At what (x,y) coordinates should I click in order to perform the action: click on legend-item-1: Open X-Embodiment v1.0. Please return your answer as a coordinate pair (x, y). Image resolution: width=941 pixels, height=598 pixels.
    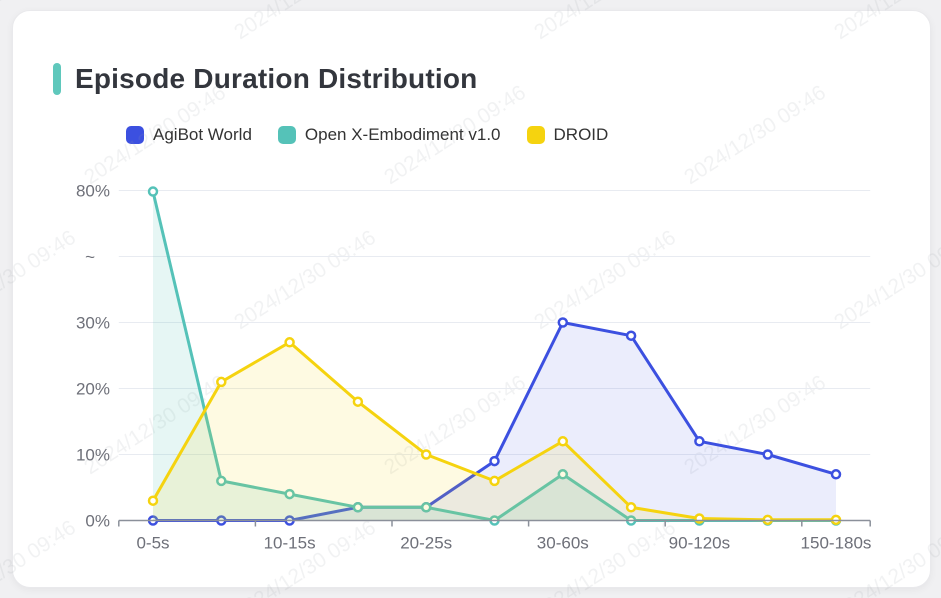
    Looking at the image, I should click on (389, 135).